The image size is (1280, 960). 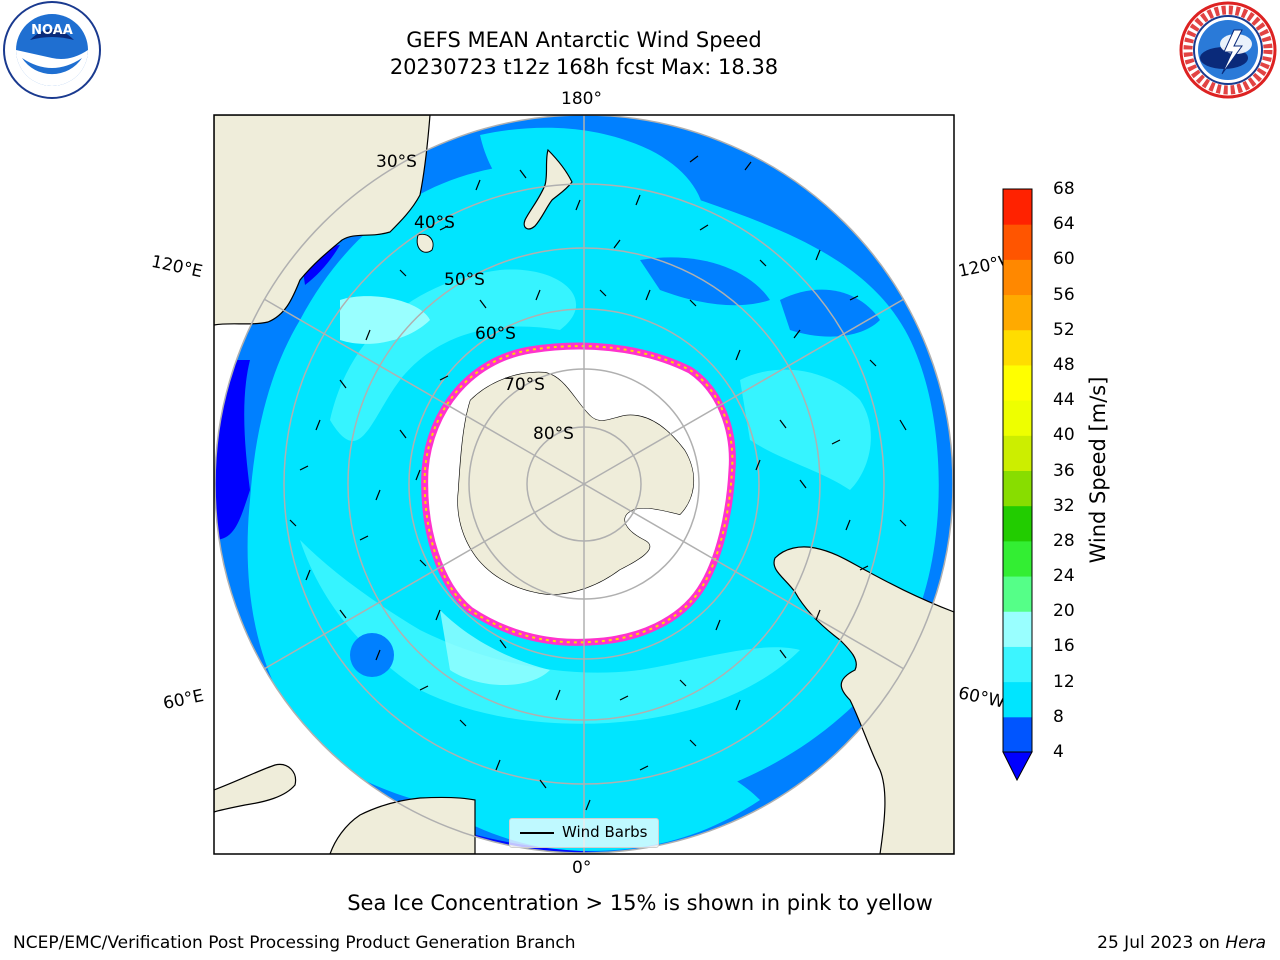 I want to click on colorbar-swatches, so click(x=1017, y=471).